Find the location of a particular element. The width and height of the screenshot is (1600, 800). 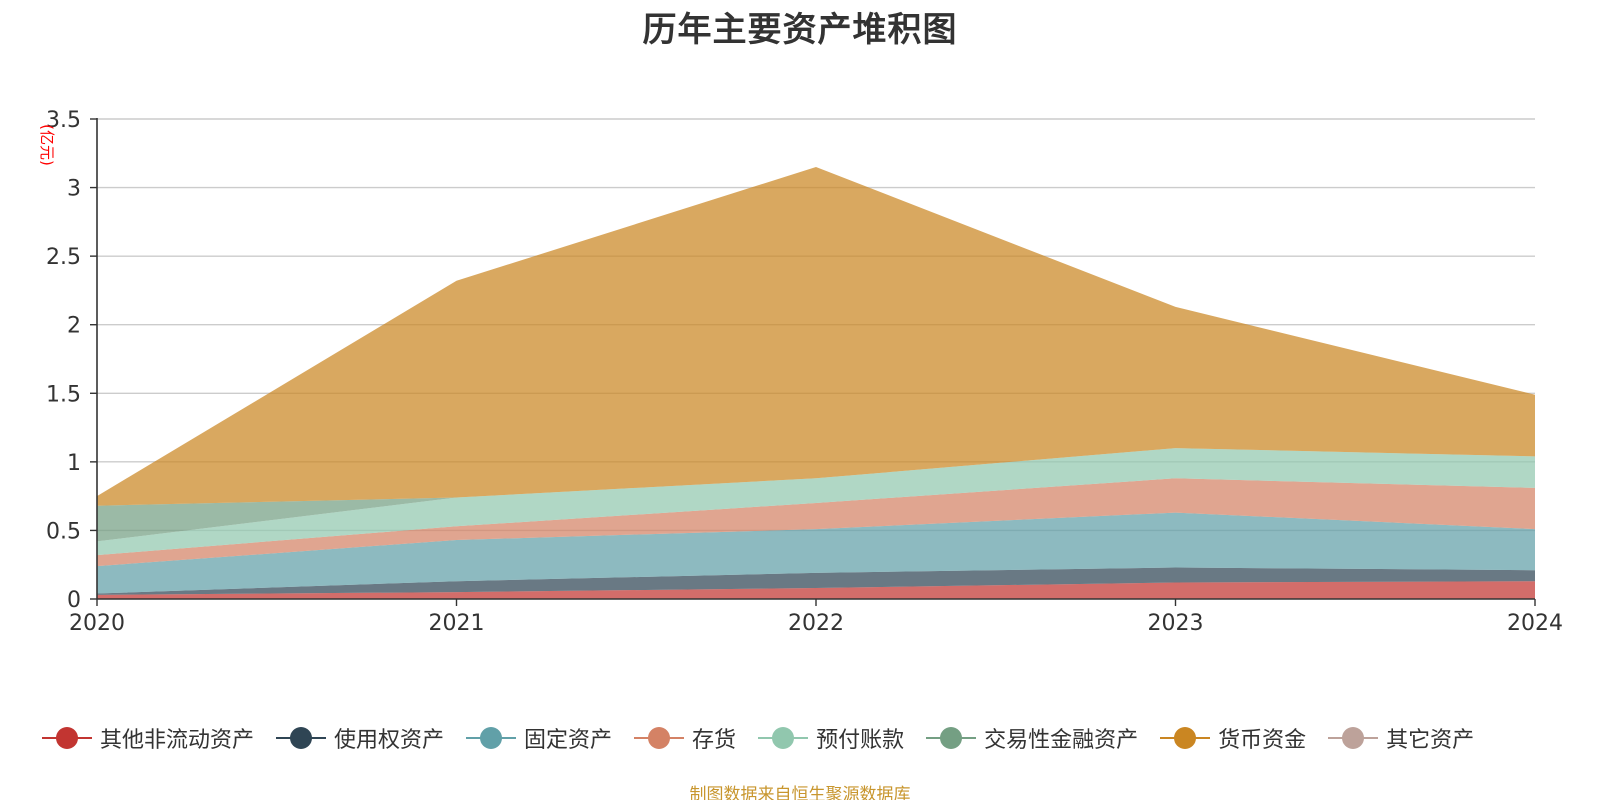

legend-item: 其他非流动资产 is located at coordinates (148, 738).